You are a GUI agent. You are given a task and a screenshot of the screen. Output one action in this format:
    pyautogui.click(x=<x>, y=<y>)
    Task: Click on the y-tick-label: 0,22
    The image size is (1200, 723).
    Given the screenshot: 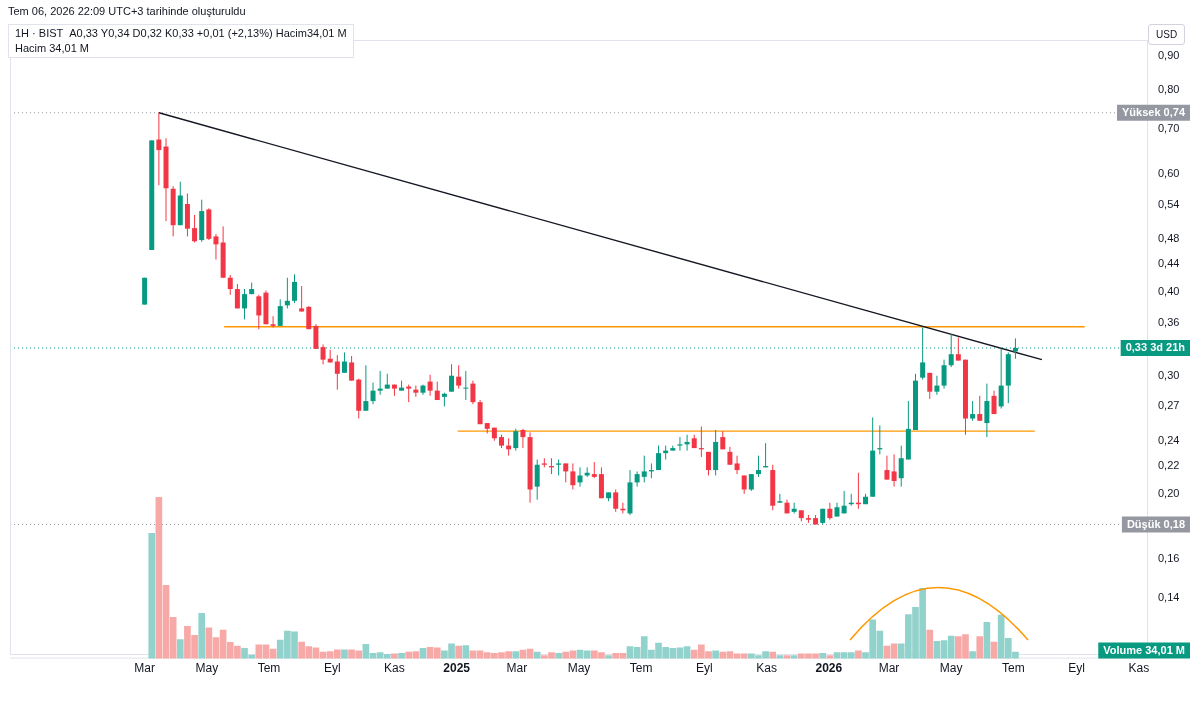 What is the action you would take?
    pyautogui.click(x=1169, y=465)
    